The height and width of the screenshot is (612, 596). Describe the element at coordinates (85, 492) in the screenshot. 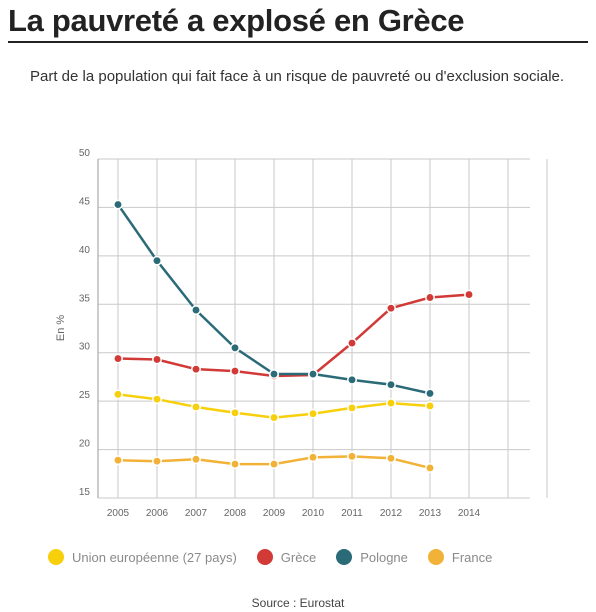

I see `y-tick-label: 15` at that location.